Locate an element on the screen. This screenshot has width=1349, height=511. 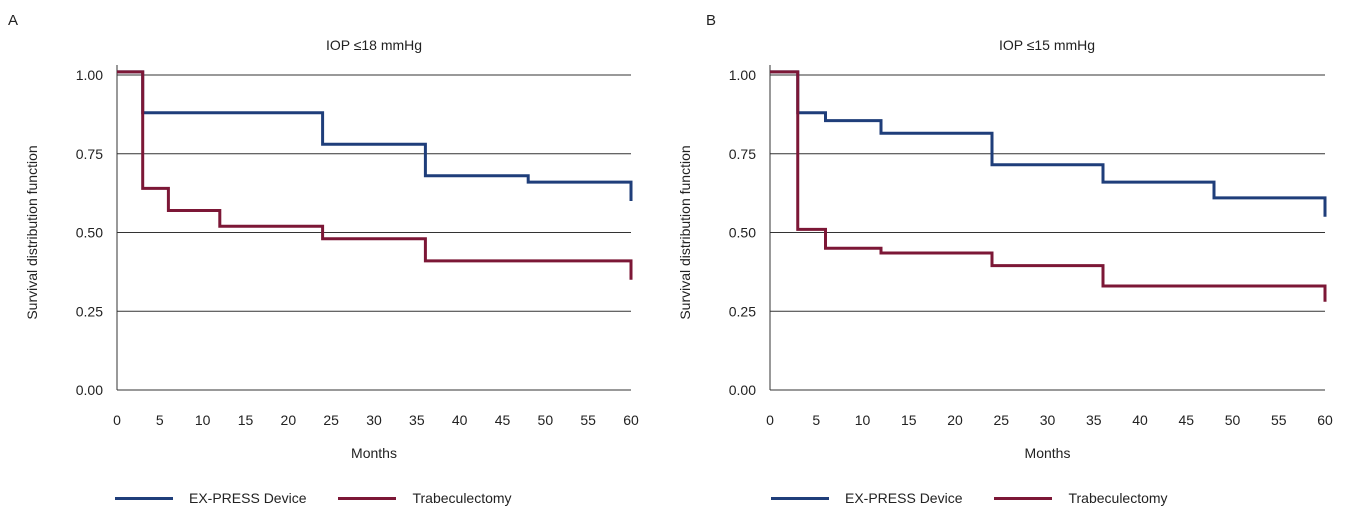
panel-label: A is located at coordinates (13, 20).